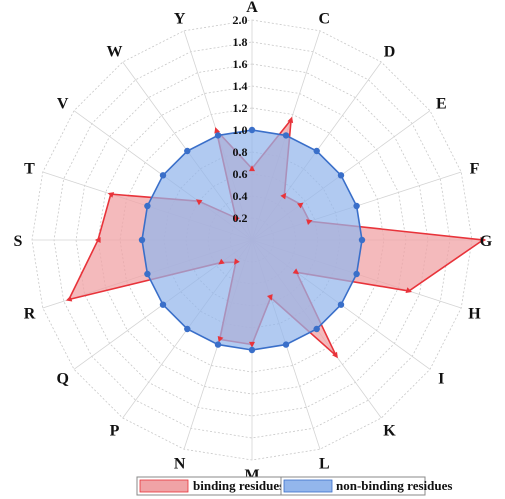 The width and height of the screenshot is (505, 499). I want to click on point-binding-I, so click(296, 271).